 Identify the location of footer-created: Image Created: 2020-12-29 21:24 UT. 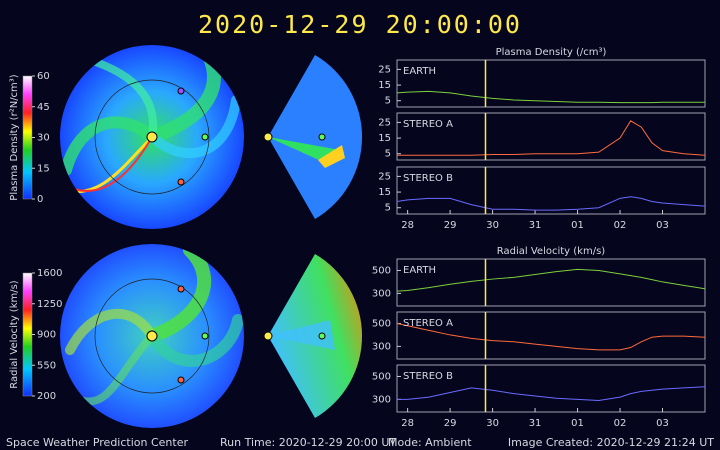
(611, 442).